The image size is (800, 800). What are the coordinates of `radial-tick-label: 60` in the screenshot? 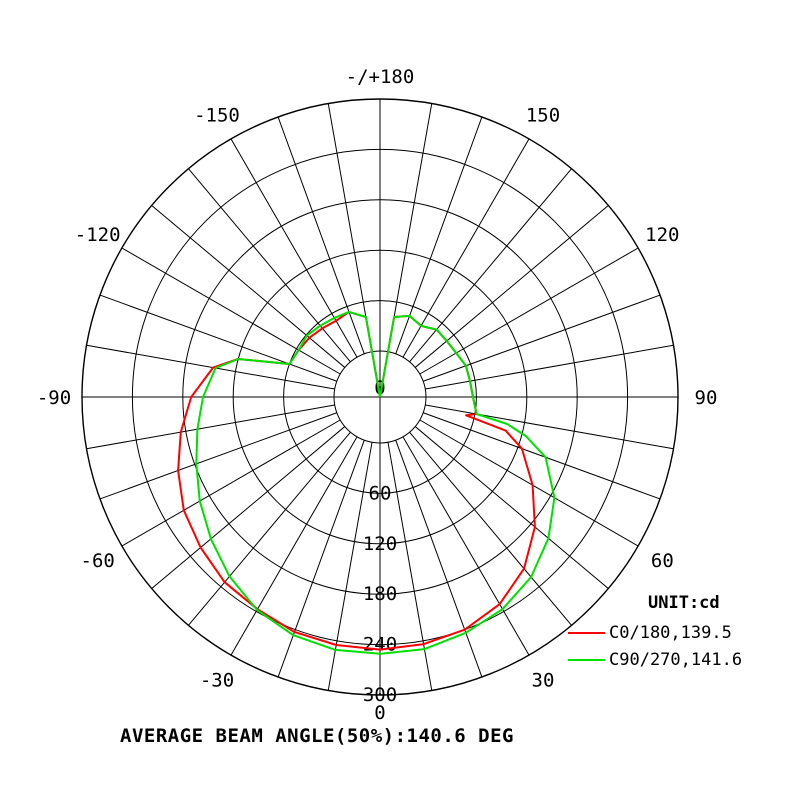 It's located at (380, 493).